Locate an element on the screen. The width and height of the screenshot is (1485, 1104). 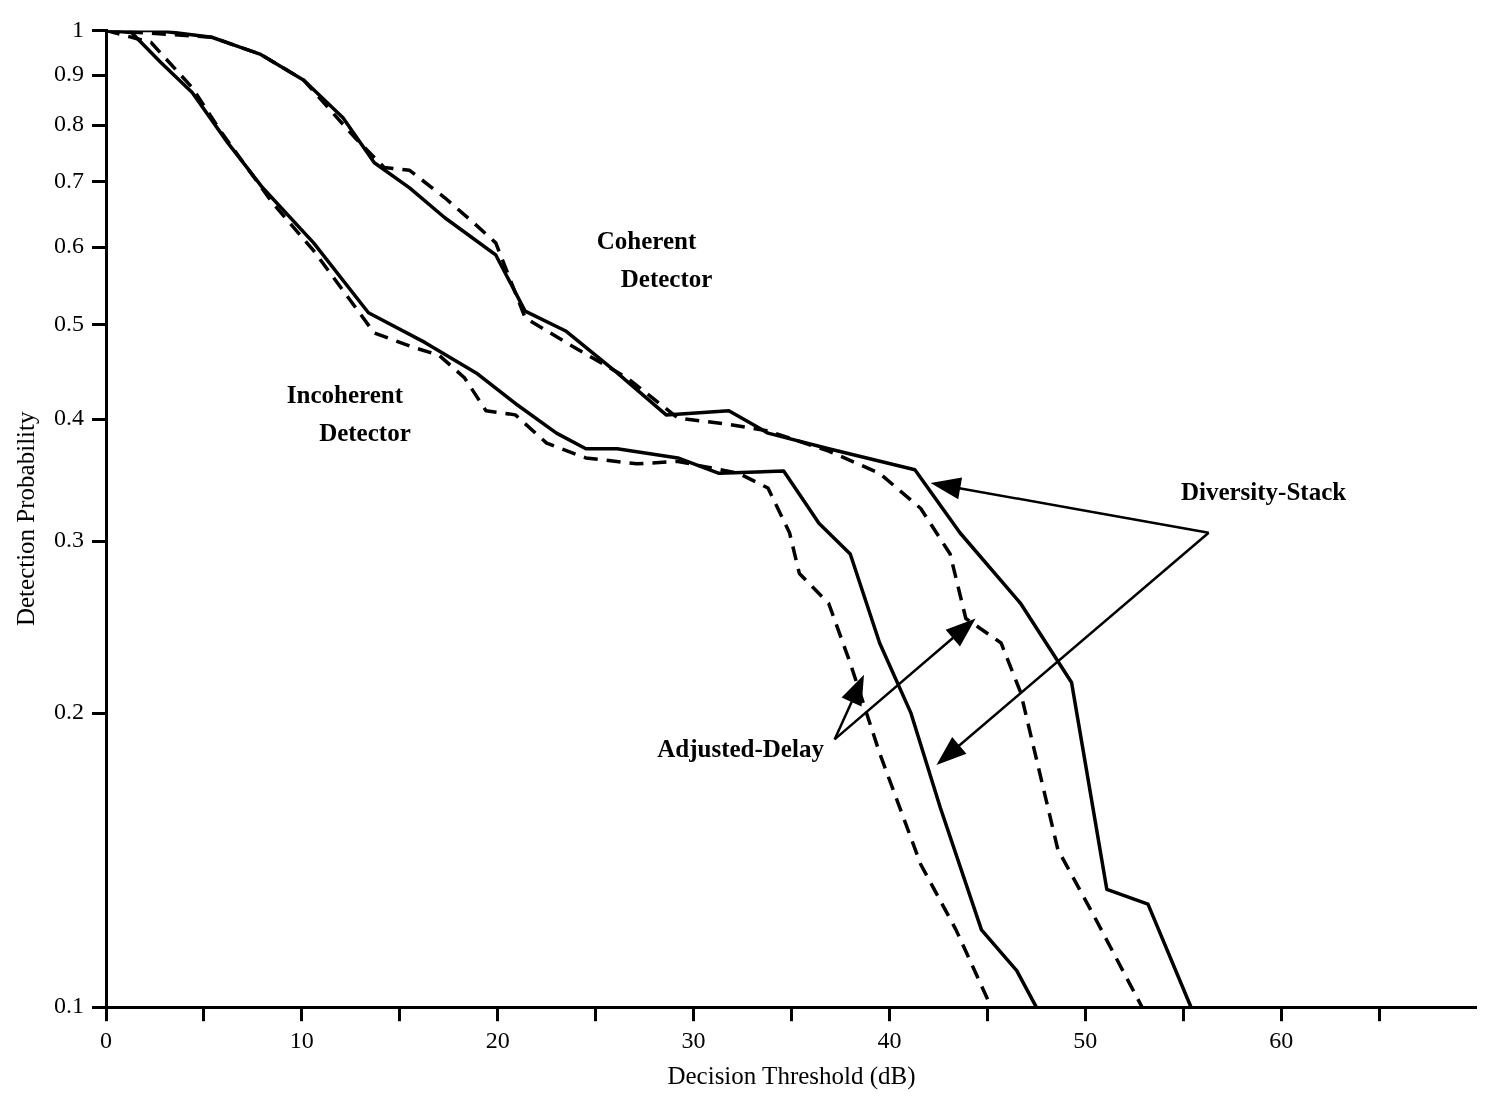
y-tick-label: 0.4 is located at coordinates (69, 417).